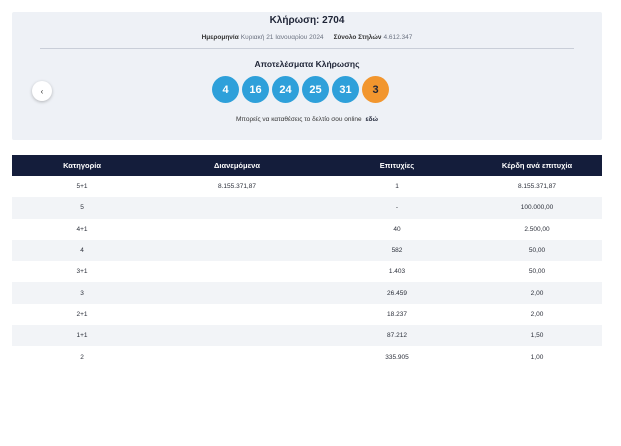 The image size is (621, 446). I want to click on winners-cell: 26.459, so click(397, 293).